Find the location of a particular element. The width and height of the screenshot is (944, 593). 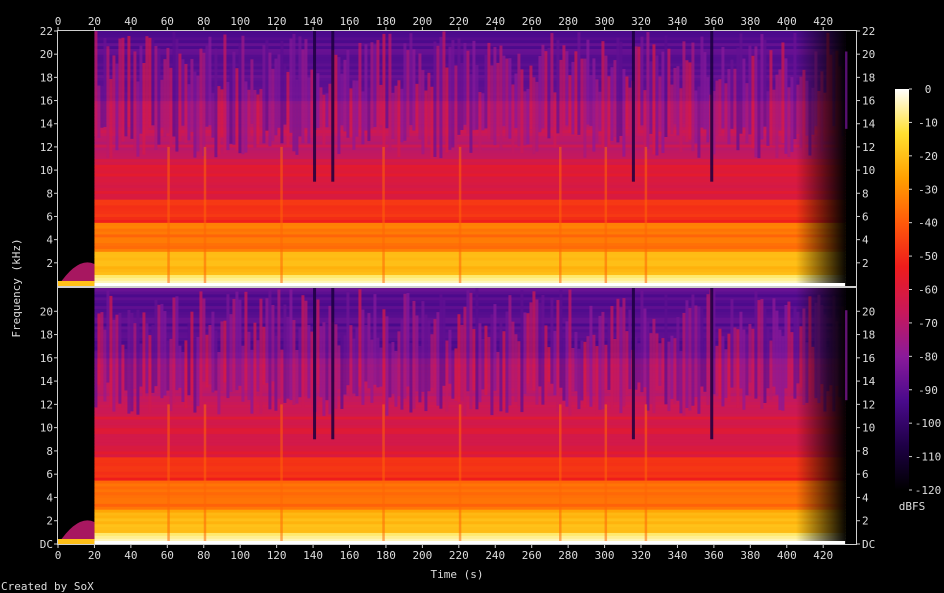

y-tick-label: 22 is located at coordinates (46, 31).